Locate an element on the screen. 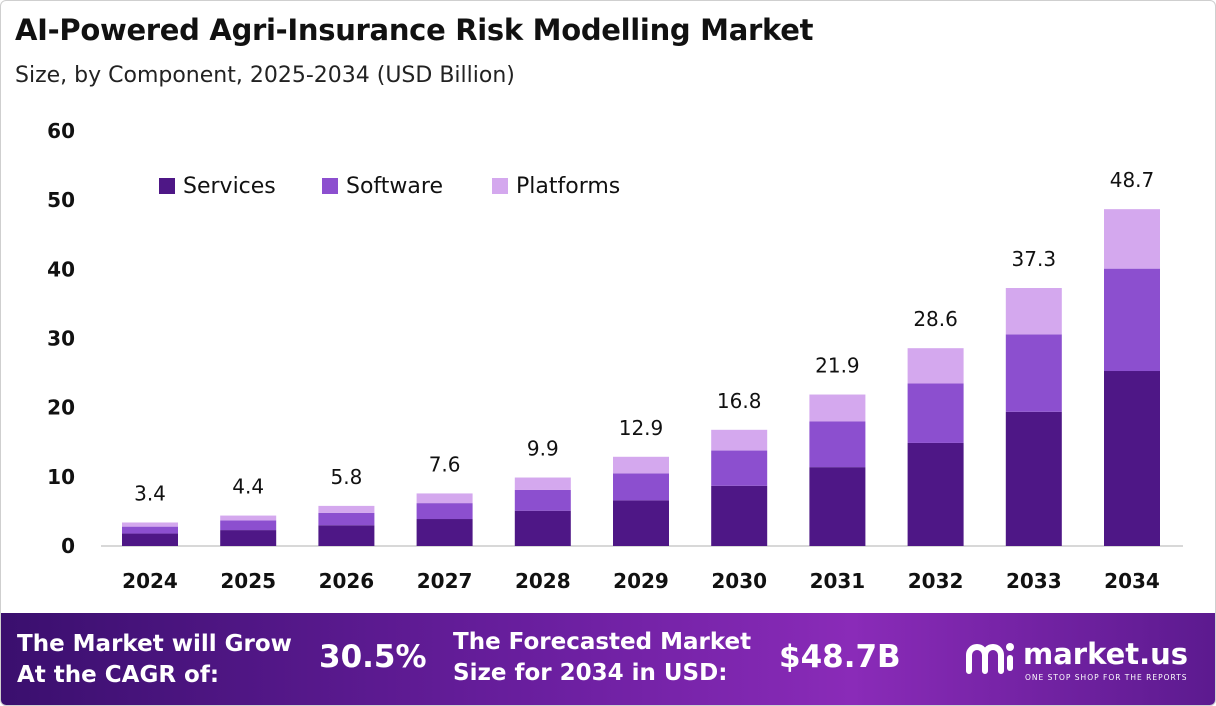 This screenshot has height=706, width=1216. x-tick-label: 2025 is located at coordinates (248, 581).